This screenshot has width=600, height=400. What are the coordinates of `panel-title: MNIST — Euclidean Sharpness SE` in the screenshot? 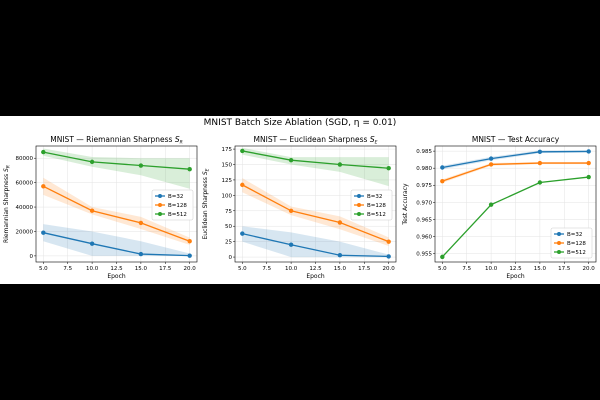 It's located at (316, 140).